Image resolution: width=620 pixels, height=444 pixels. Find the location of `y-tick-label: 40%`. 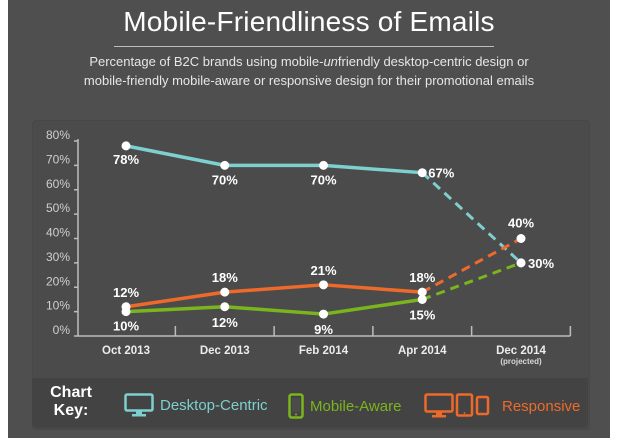

y-tick-label: 40% is located at coordinates (58, 233).